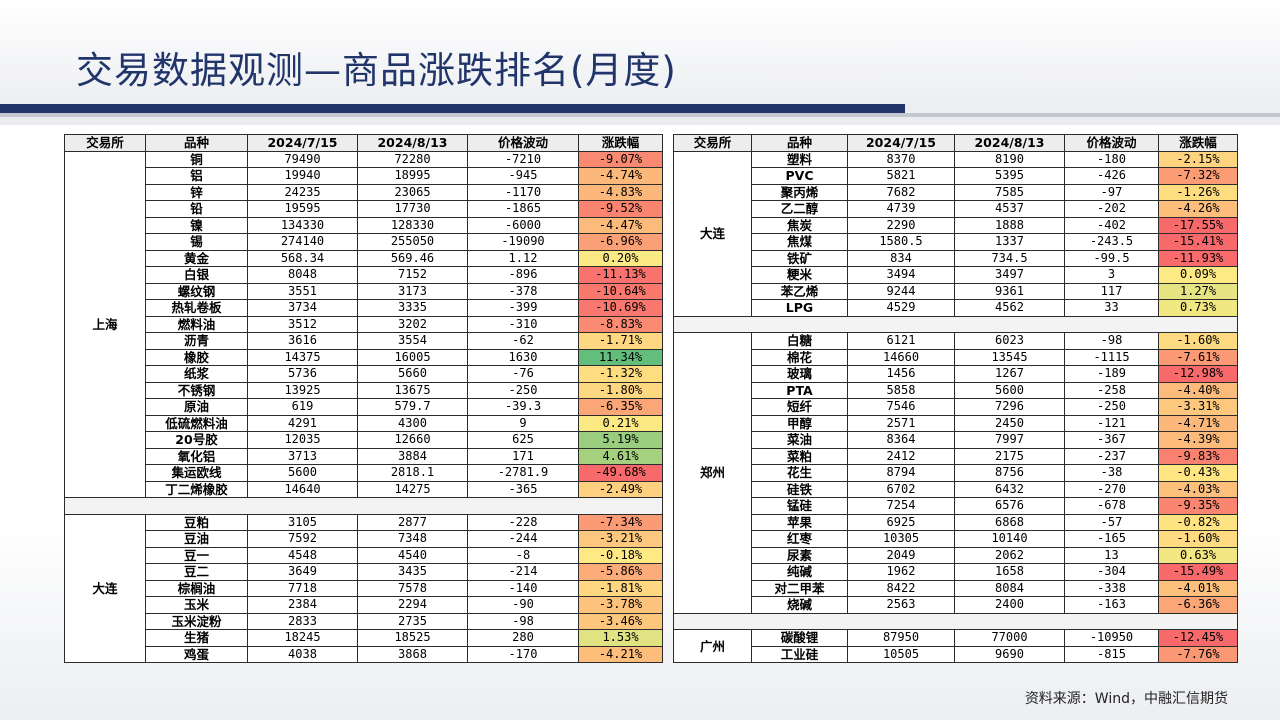 The width and height of the screenshot is (1280, 720). Describe the element at coordinates (412, 291) in the screenshot. I see `end-price-cell: 3173` at that location.